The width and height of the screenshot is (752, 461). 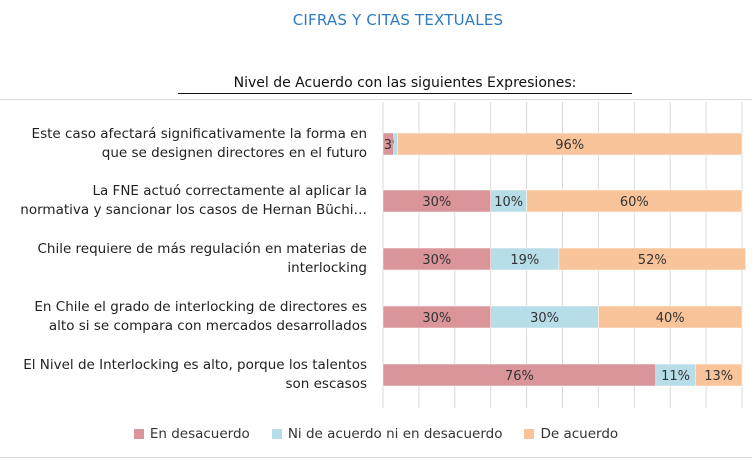 I want to click on category-label-line: que se designen directores en el futuro, so click(x=234, y=153).